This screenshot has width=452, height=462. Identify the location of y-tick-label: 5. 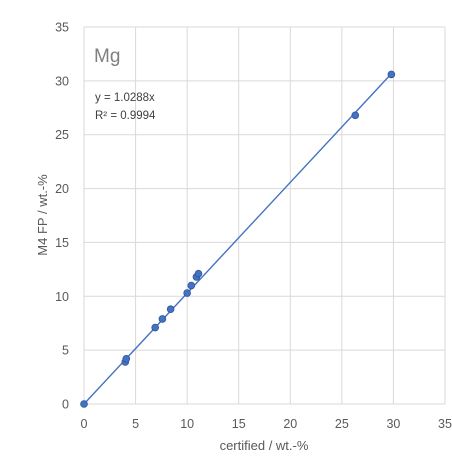
(65, 351).